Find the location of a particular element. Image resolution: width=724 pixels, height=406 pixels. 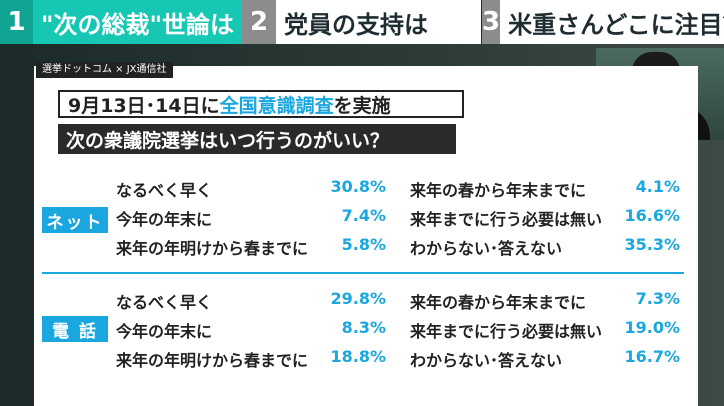

title-prefix: 9月13日･14日に is located at coordinates (144, 105).